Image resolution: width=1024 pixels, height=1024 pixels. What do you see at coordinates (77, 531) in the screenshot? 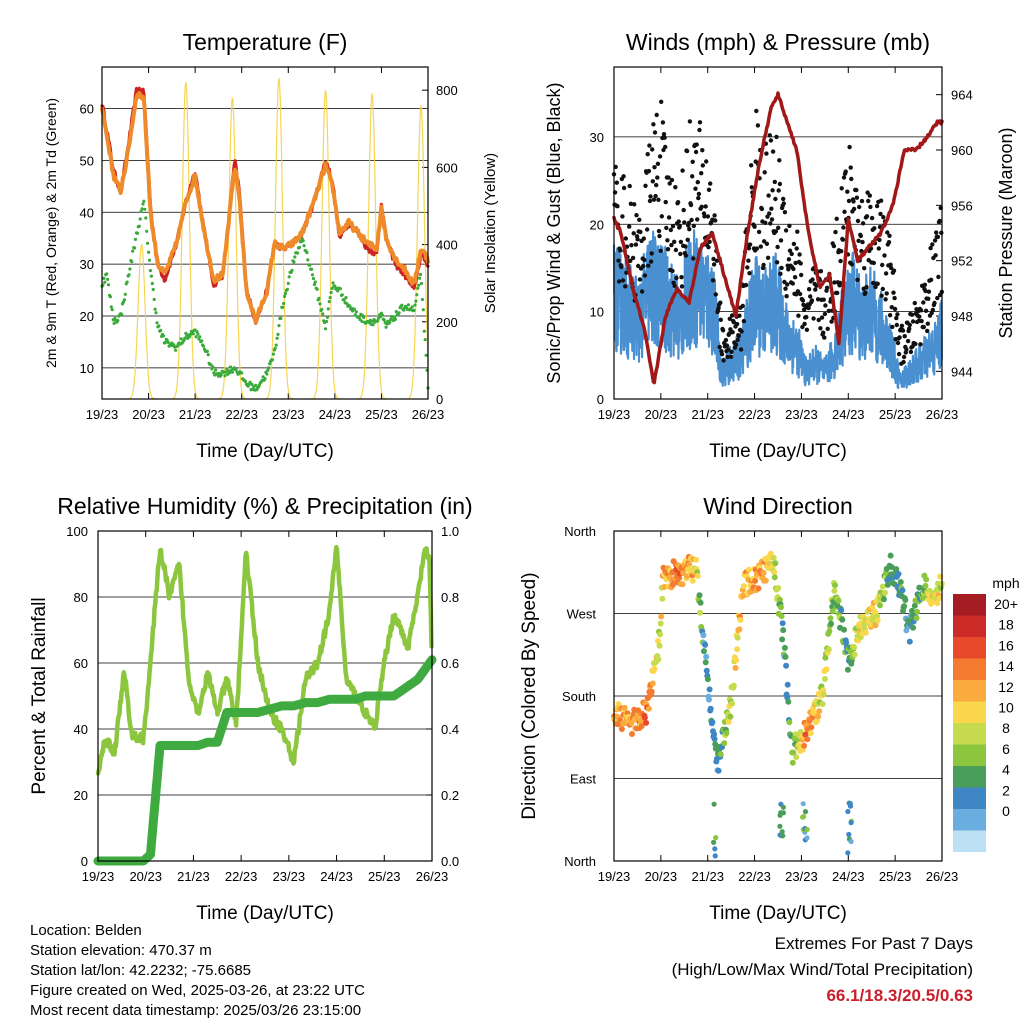
I see `y-tick-label: 100` at bounding box center [77, 531].